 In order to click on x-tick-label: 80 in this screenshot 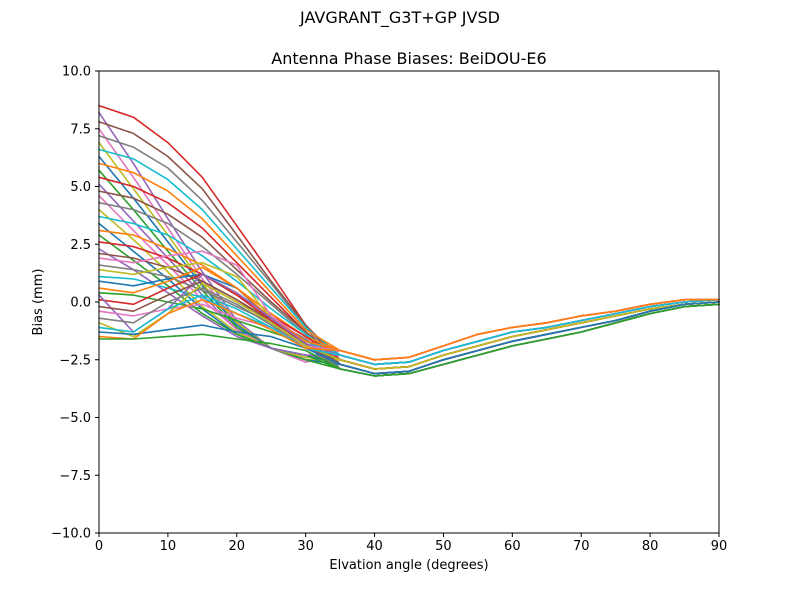, I will do `click(650, 546)`.